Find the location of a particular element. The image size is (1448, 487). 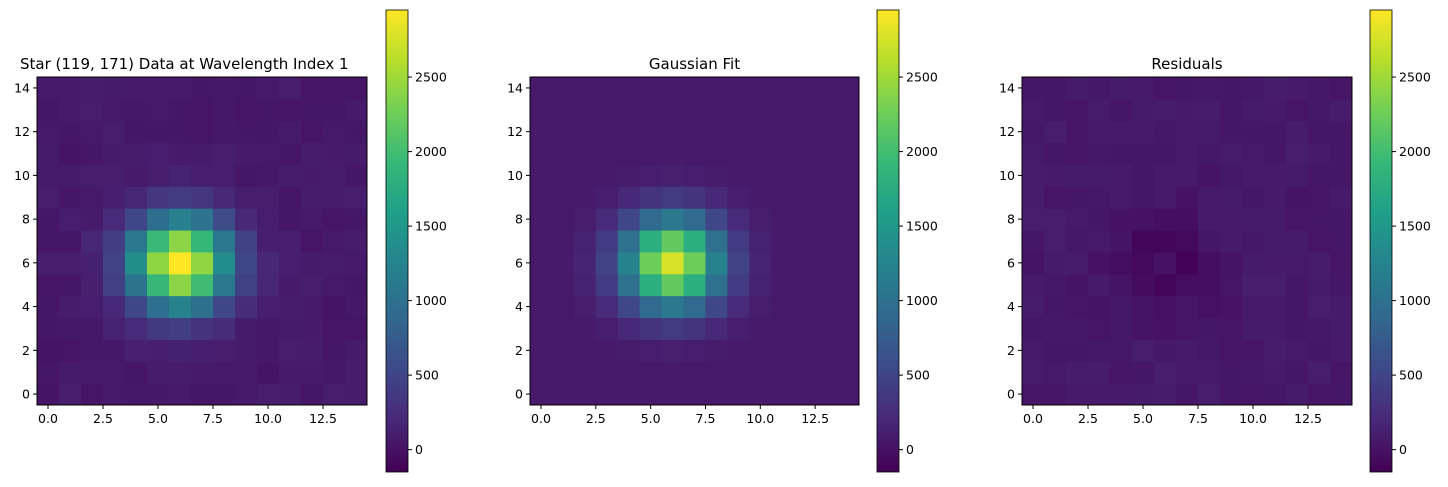

y-tick-label: 4 is located at coordinates (519, 306).